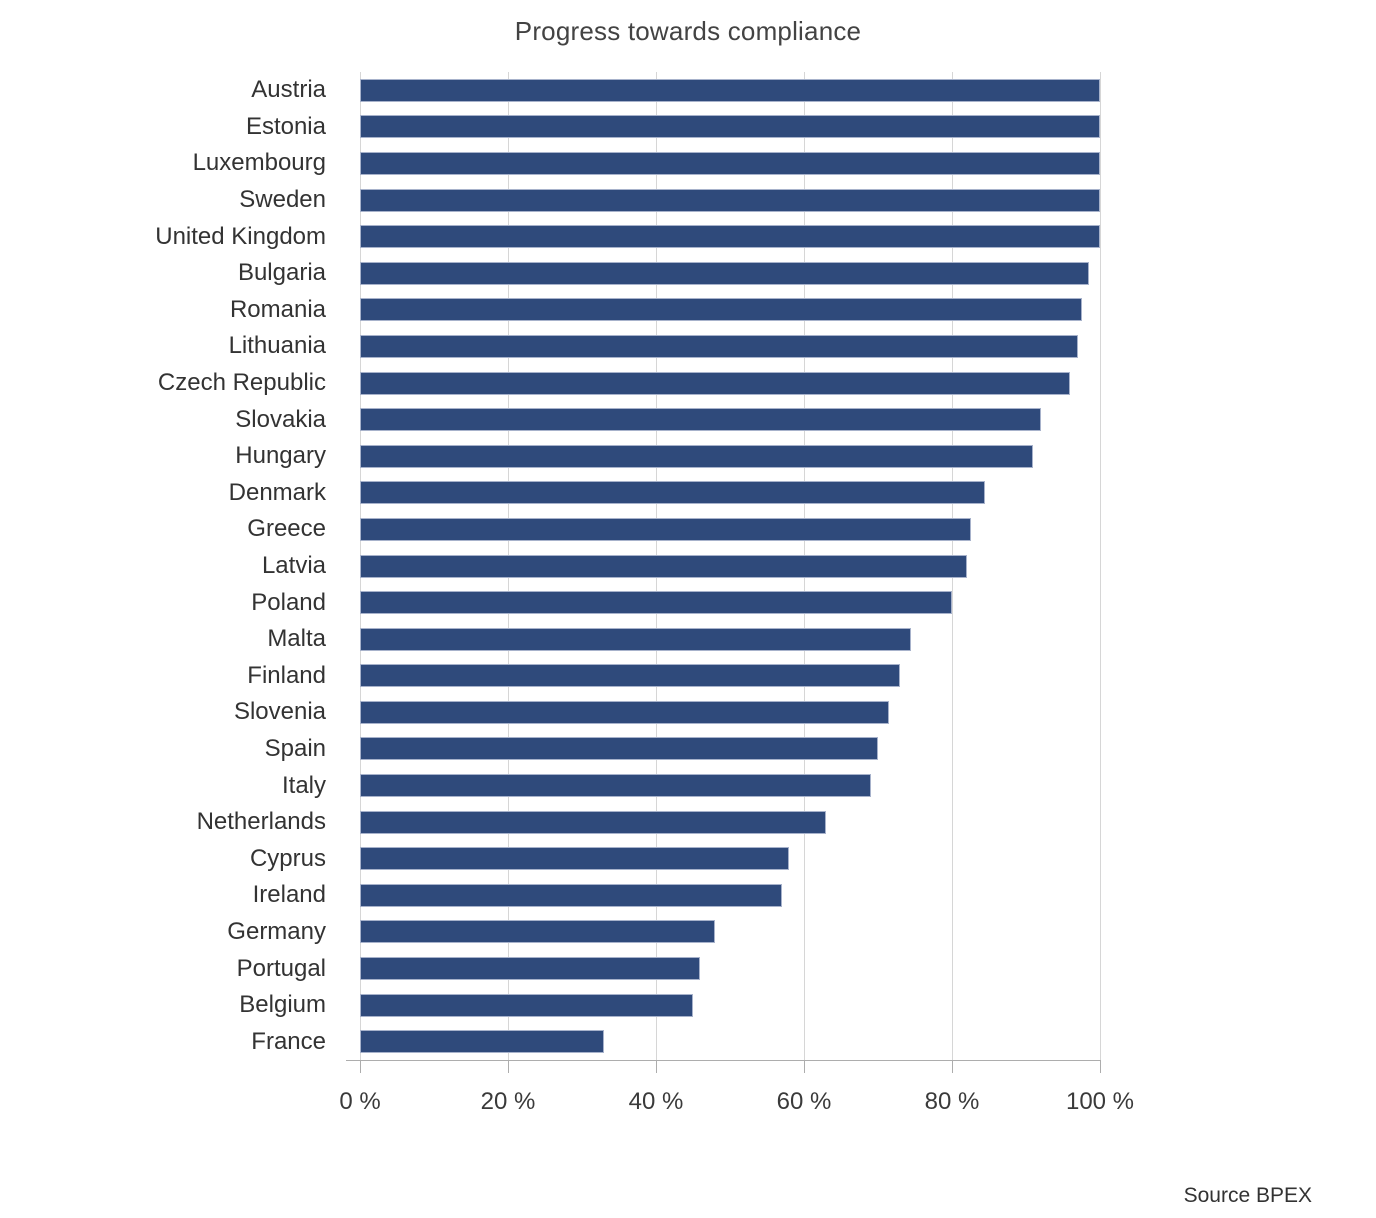 The height and width of the screenshot is (1218, 1376). What do you see at coordinates (295, 748) in the screenshot?
I see `category-label: Spain` at bounding box center [295, 748].